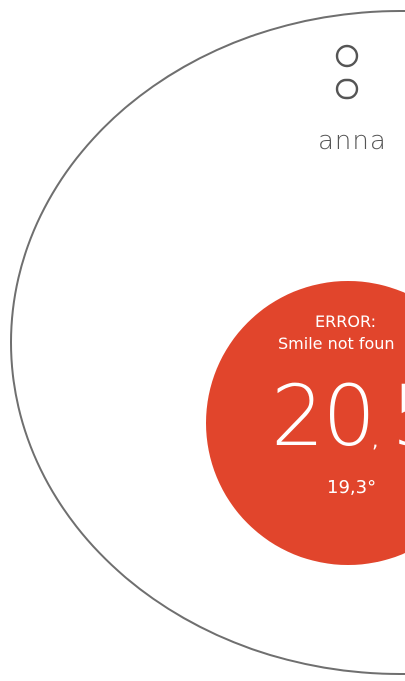 The image size is (405, 681). Describe the element at coordinates (347, 73) in the screenshot. I see `anna-logo-icon` at that location.